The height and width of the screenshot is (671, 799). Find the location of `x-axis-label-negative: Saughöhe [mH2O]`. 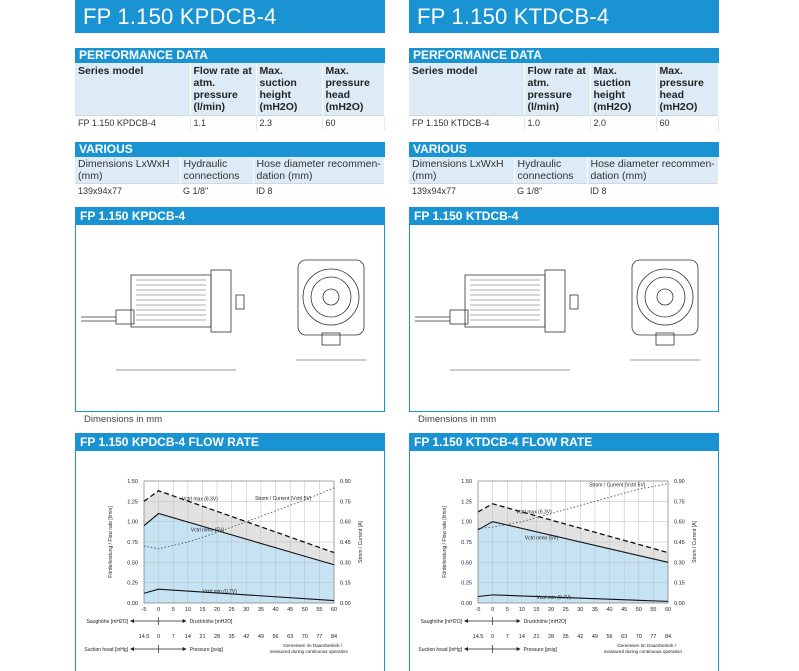

x-axis-label-negative: Saughöhe [mH2O] is located at coordinates (442, 622).